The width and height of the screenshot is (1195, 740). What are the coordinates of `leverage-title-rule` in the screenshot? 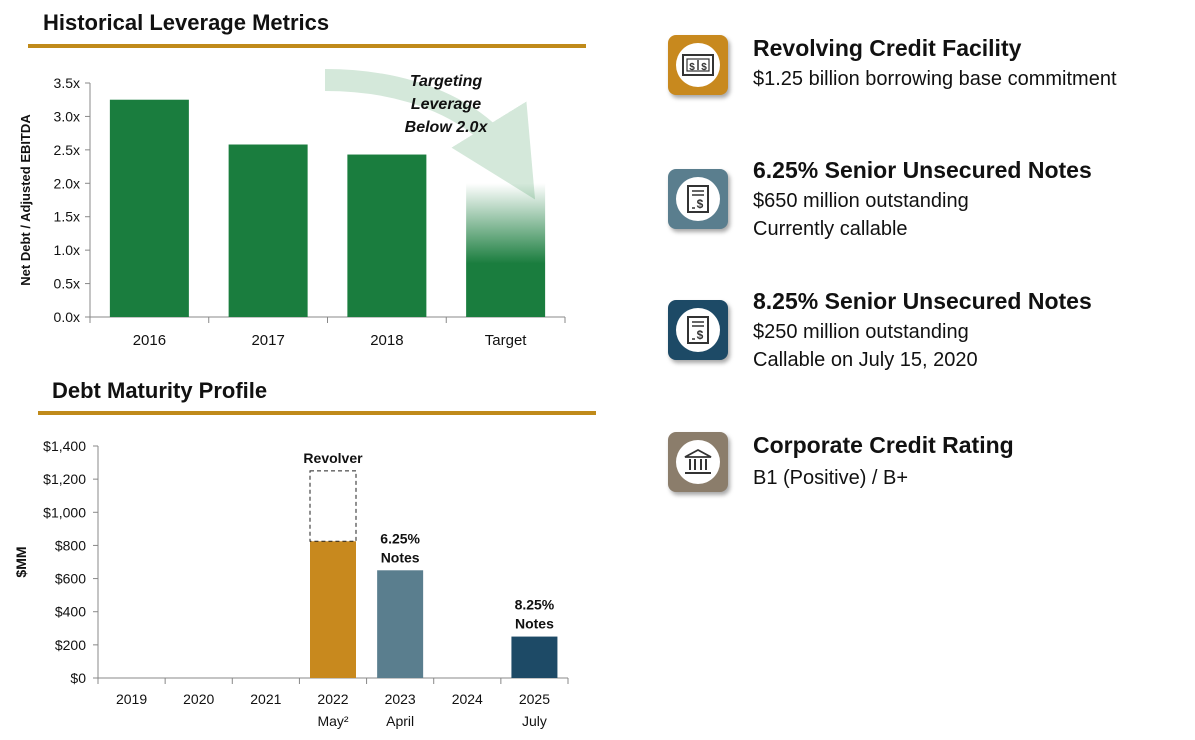 It's located at (307, 46).